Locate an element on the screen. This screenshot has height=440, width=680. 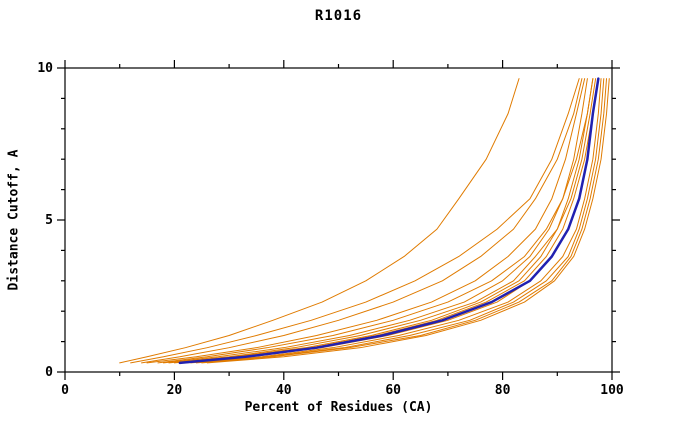
y-tick-label: 5 is located at coordinates (49, 220).